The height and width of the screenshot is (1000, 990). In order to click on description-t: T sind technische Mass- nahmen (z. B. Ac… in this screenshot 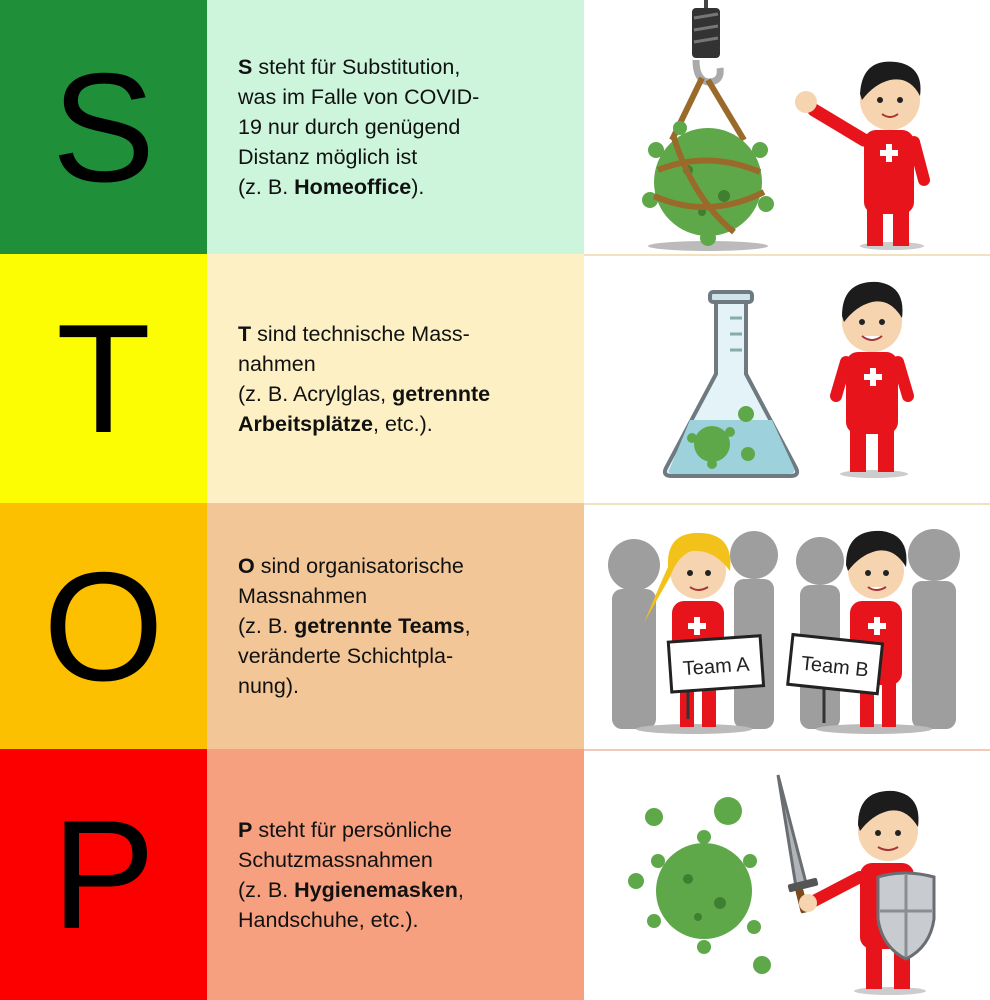, I will do `click(364, 378)`.